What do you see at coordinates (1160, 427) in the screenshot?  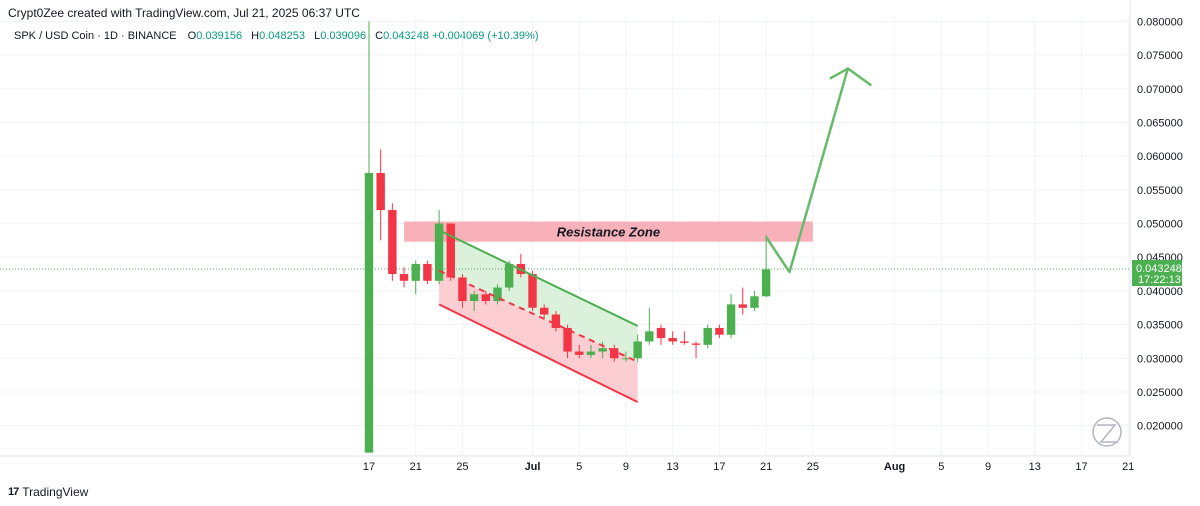 I see `price-tick-label: 0.020000` at bounding box center [1160, 427].